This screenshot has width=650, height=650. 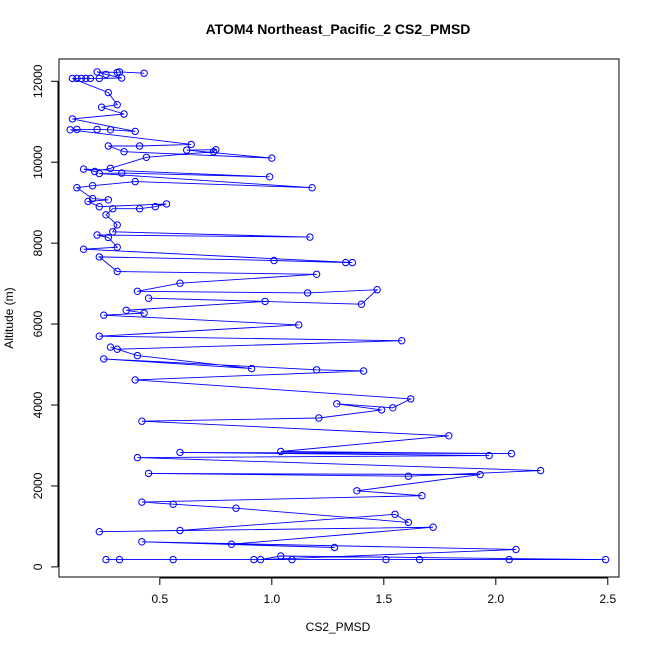 What do you see at coordinates (38, 566) in the screenshot?
I see `y-tick-label: 0` at bounding box center [38, 566].